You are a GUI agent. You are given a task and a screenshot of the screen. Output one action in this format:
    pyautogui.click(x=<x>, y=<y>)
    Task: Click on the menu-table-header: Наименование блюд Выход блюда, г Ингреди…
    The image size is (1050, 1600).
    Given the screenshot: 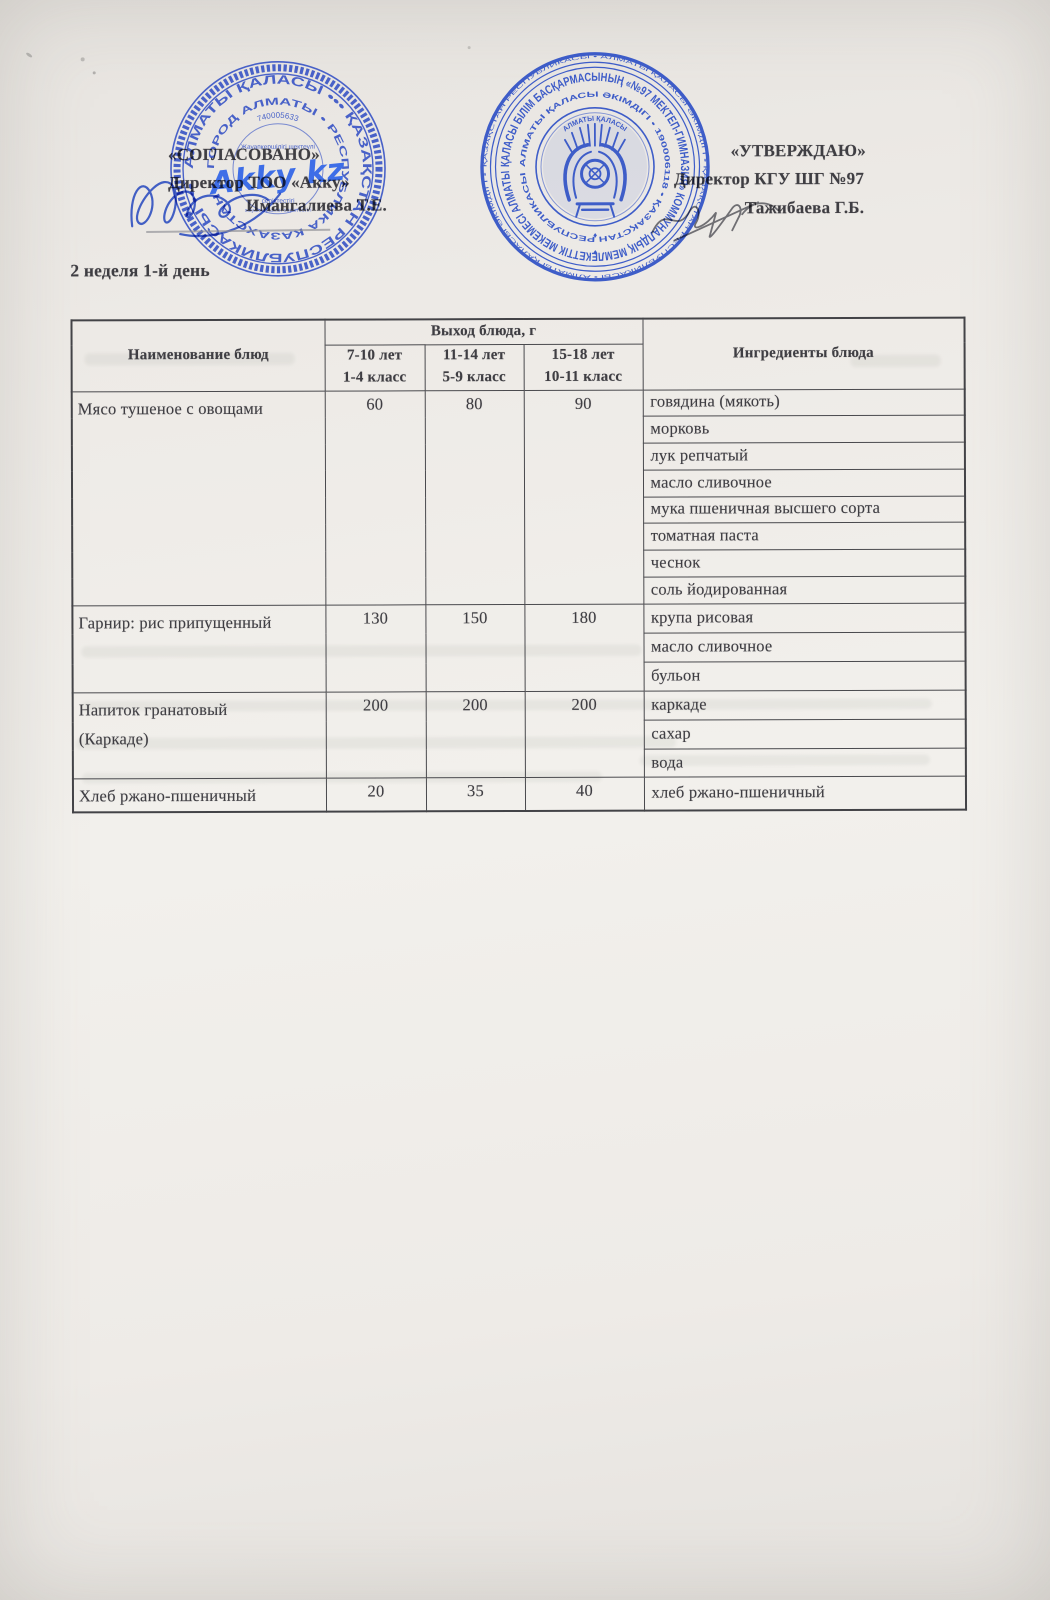 What is the action you would take?
    pyautogui.click(x=518, y=354)
    